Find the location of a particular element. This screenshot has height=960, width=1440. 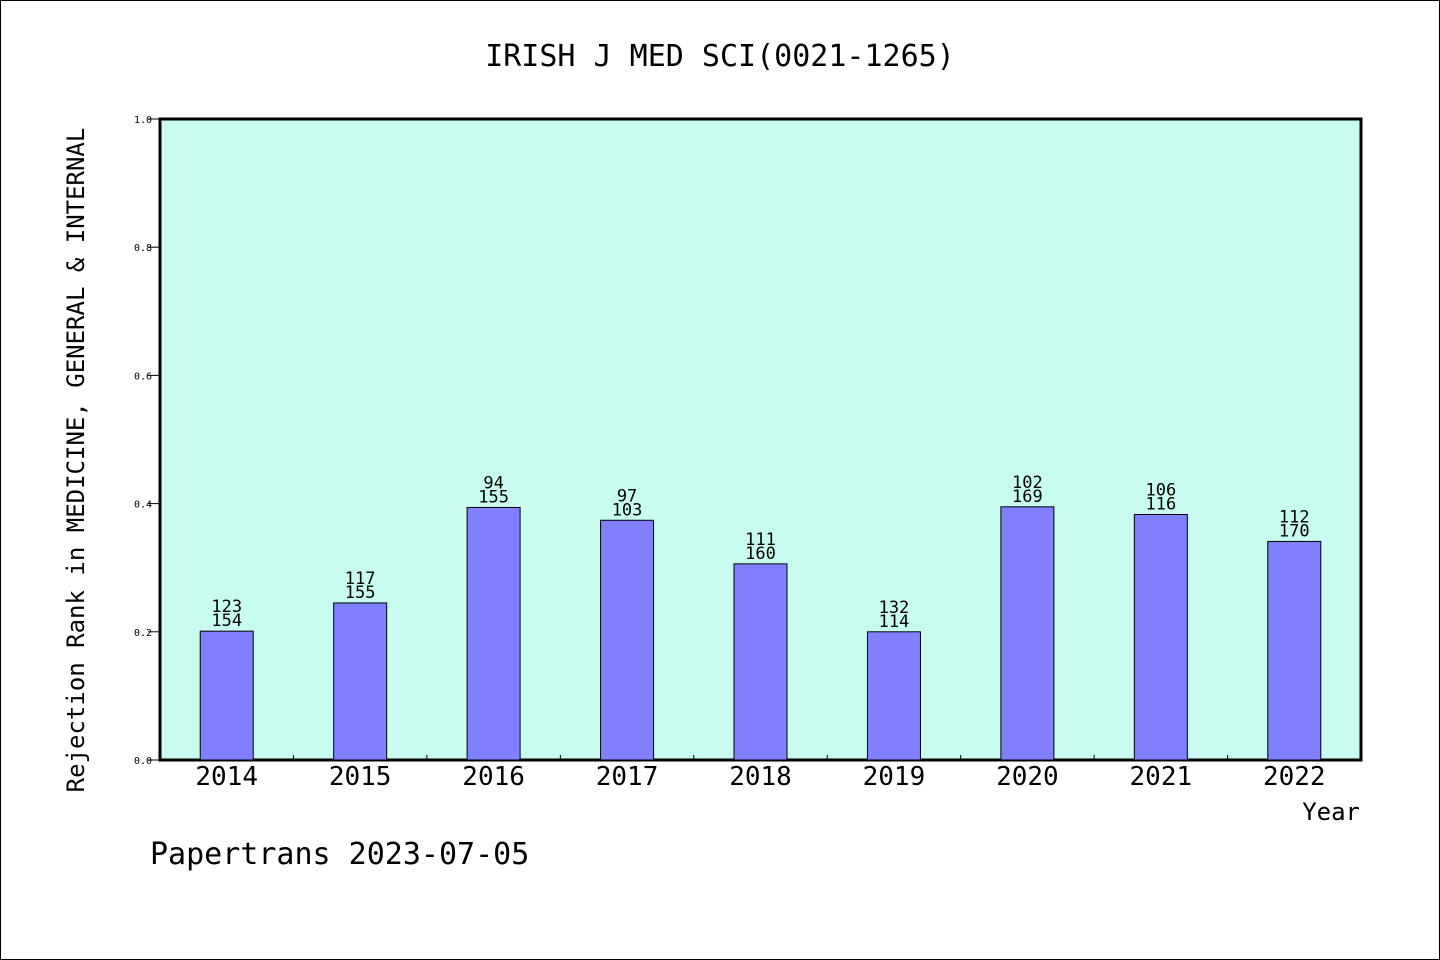

y-tick-label: 0.2 is located at coordinates (143, 633).